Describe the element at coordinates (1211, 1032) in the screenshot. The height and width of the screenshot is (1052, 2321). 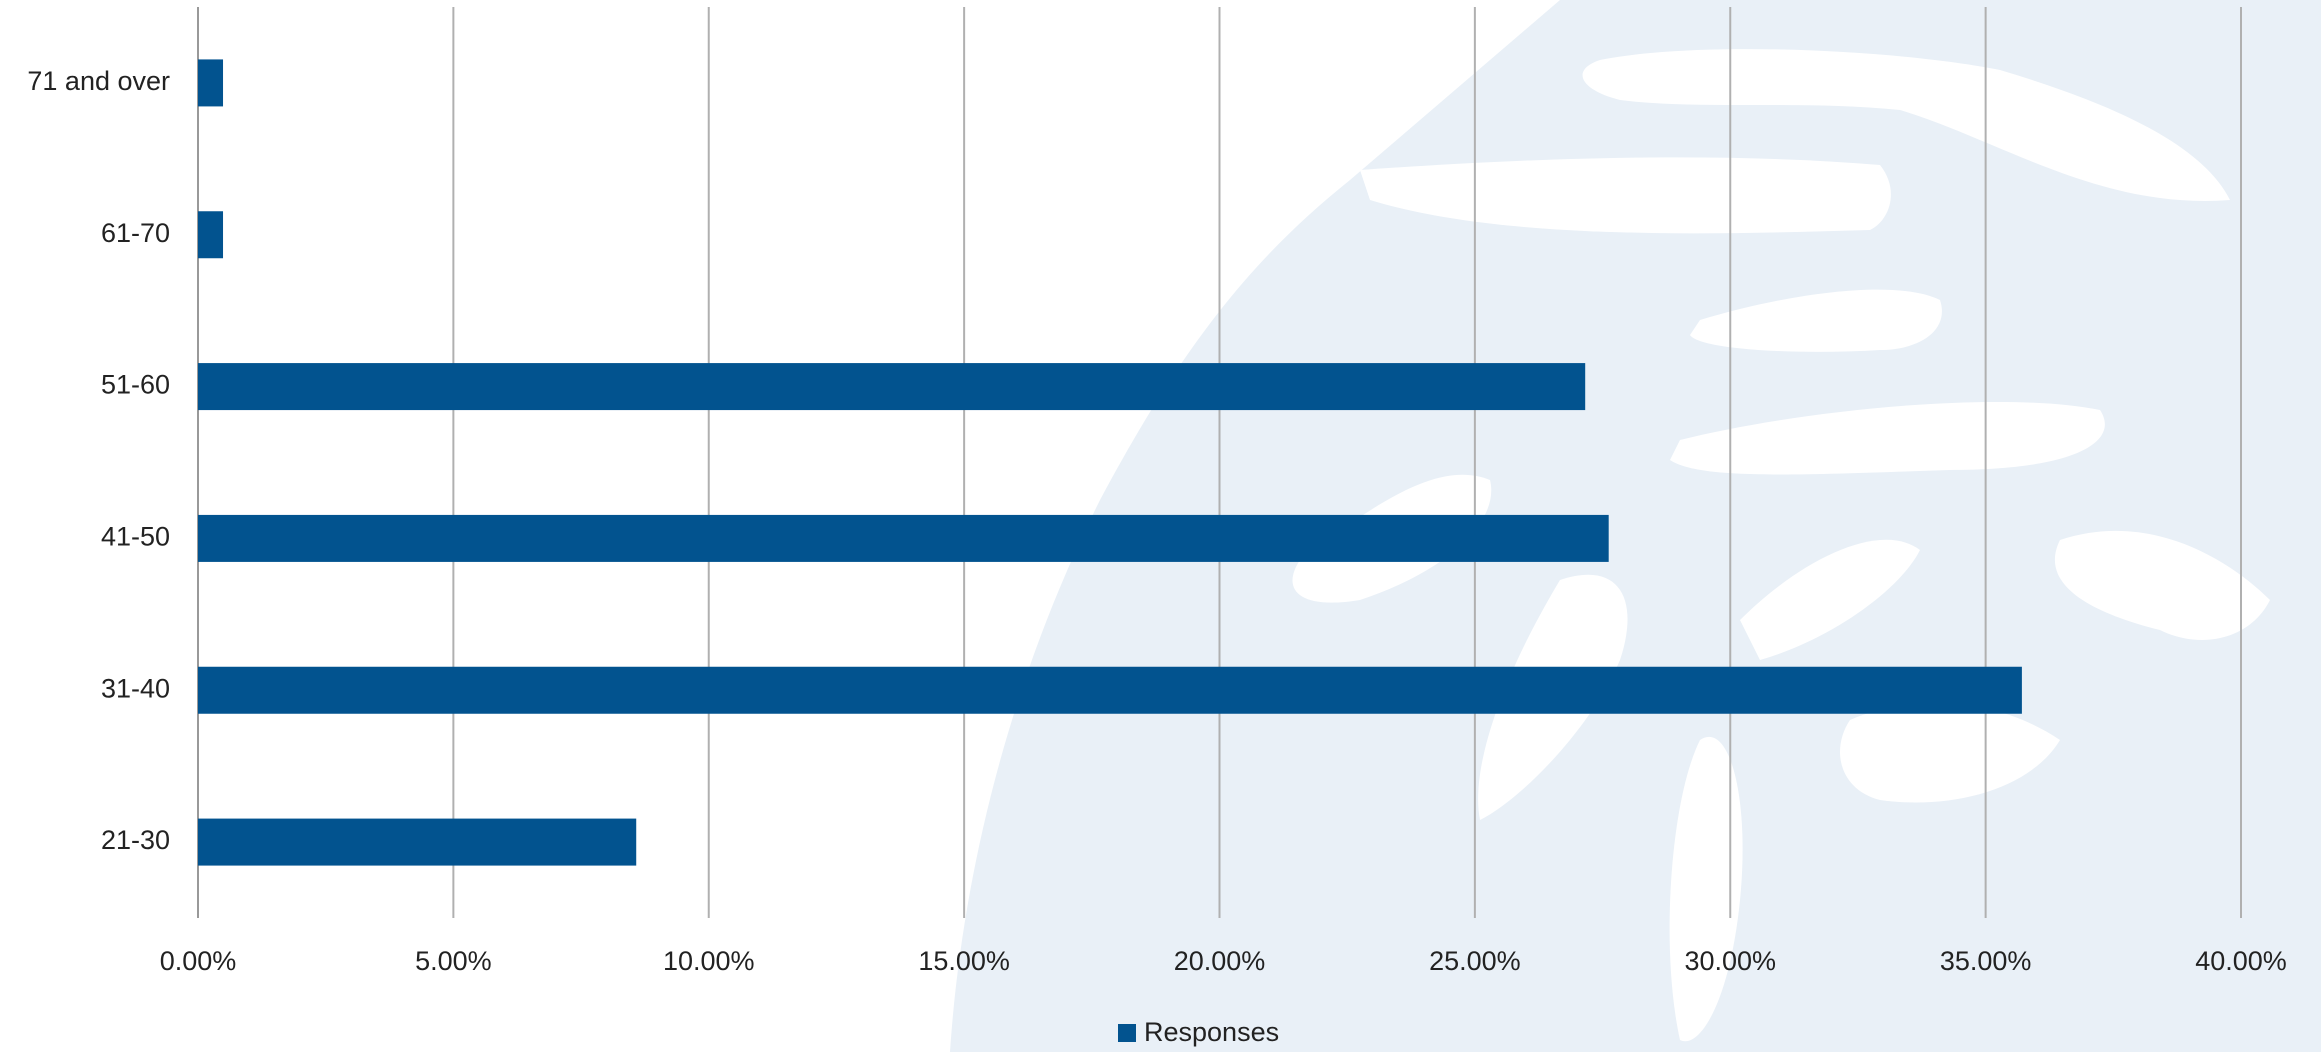
I see `legend-label: Responses` at that location.